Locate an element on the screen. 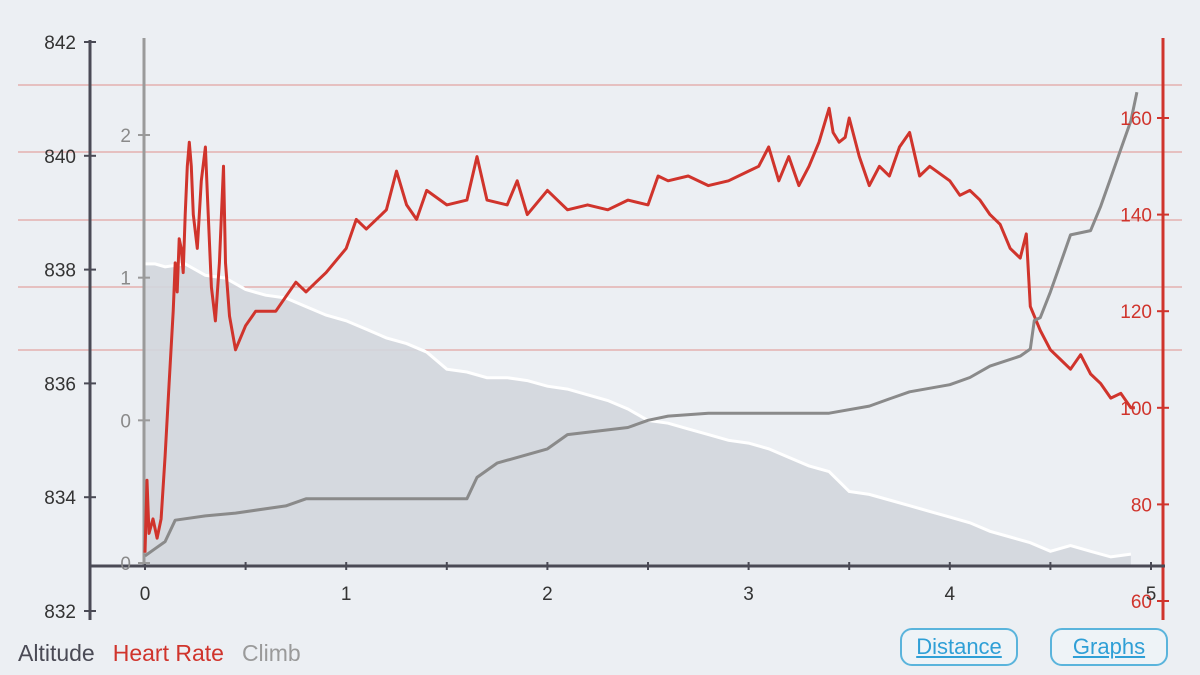  heart-rate-tick-label: 160 is located at coordinates (1136, 119).